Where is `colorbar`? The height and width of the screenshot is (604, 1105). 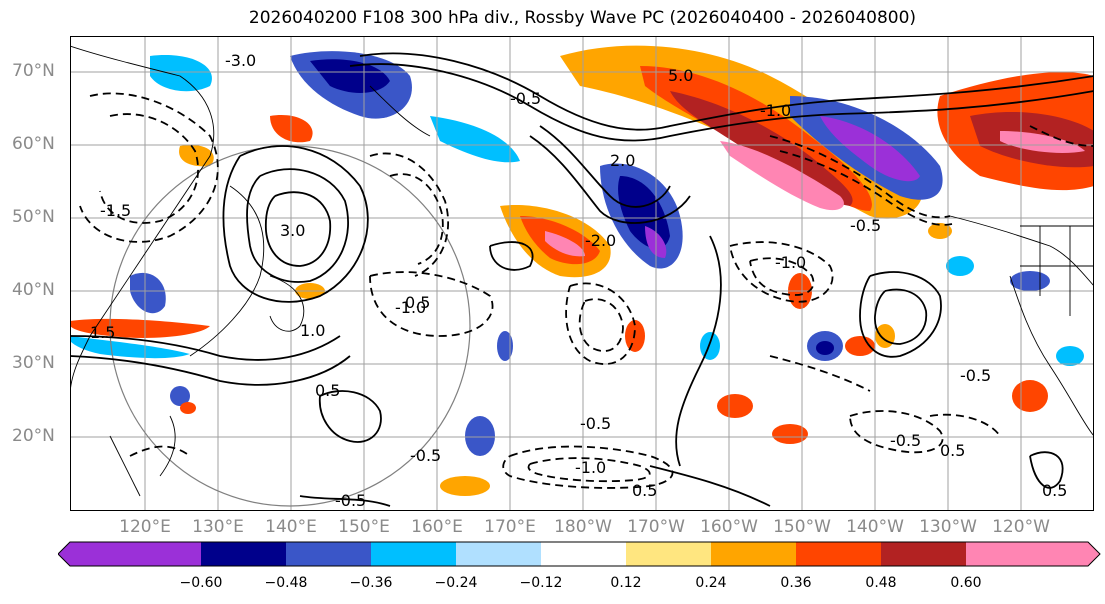
colorbar is located at coordinates (579, 554).